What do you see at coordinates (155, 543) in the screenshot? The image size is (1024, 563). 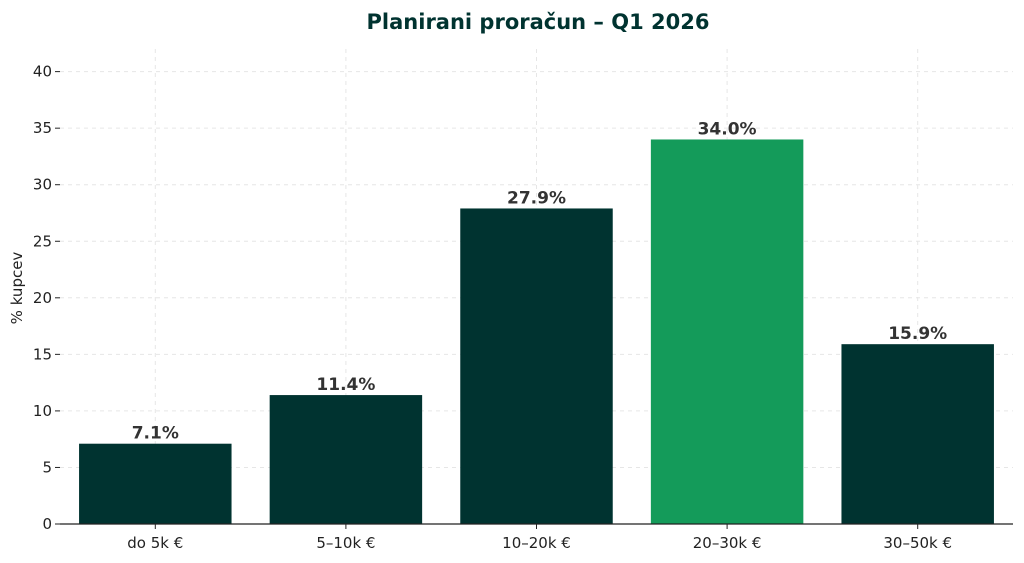 I see `x-tick-label: do 5k €` at bounding box center [155, 543].